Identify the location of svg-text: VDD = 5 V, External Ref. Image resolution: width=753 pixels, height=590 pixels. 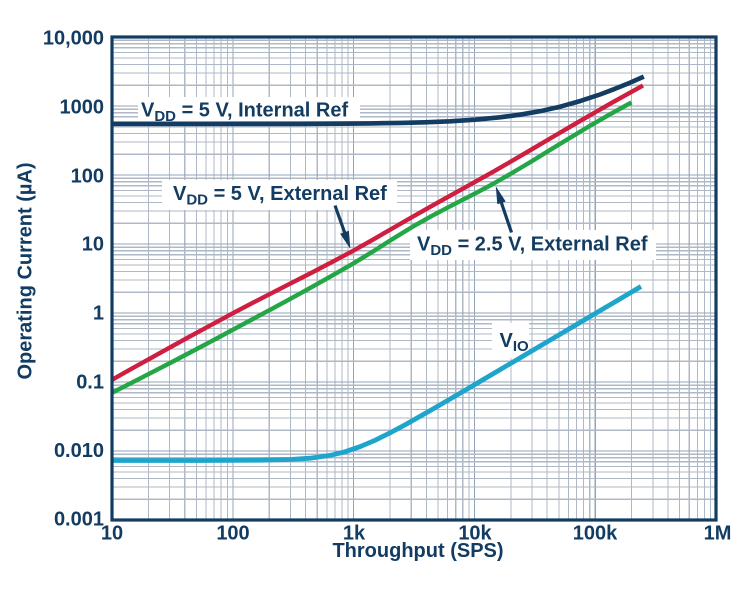
(280, 196).